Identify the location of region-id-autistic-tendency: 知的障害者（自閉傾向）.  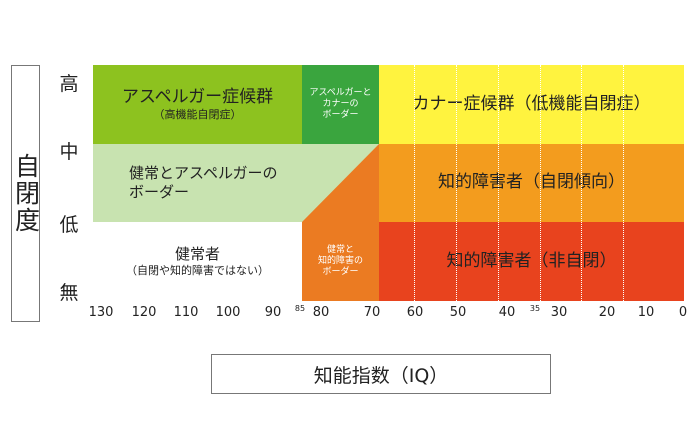
(531, 183).